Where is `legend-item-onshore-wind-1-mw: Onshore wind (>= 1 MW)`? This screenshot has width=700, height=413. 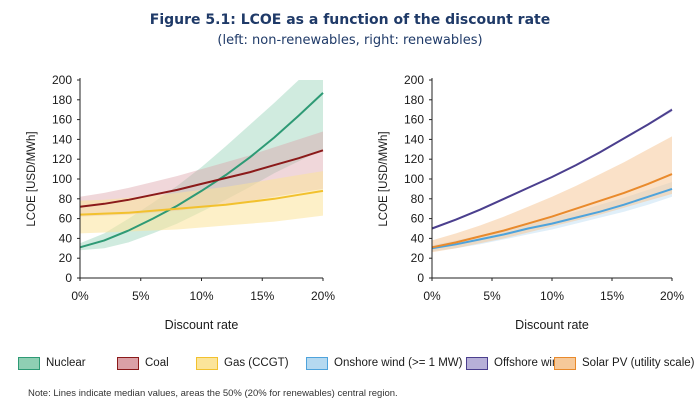 legend-item-onshore-wind-1-mw: Onshore wind (>= 1 MW) is located at coordinates (384, 363).